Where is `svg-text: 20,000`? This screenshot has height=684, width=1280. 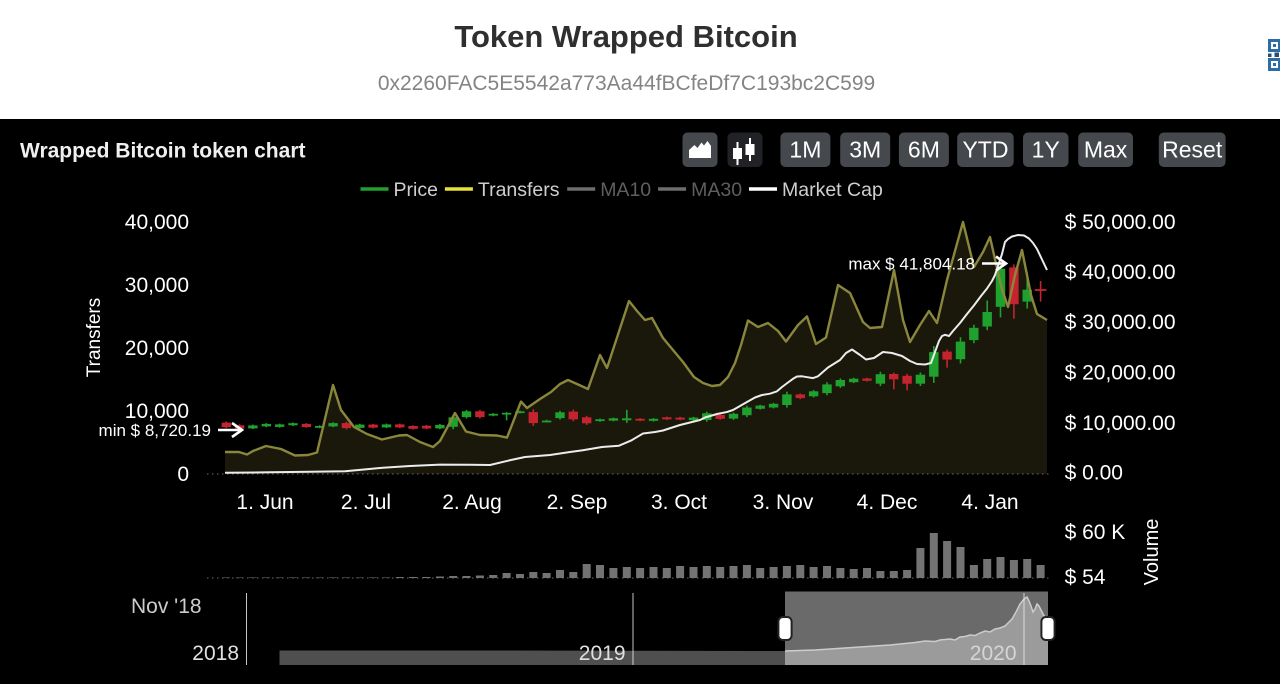 svg-text: 20,000 is located at coordinates (157, 348).